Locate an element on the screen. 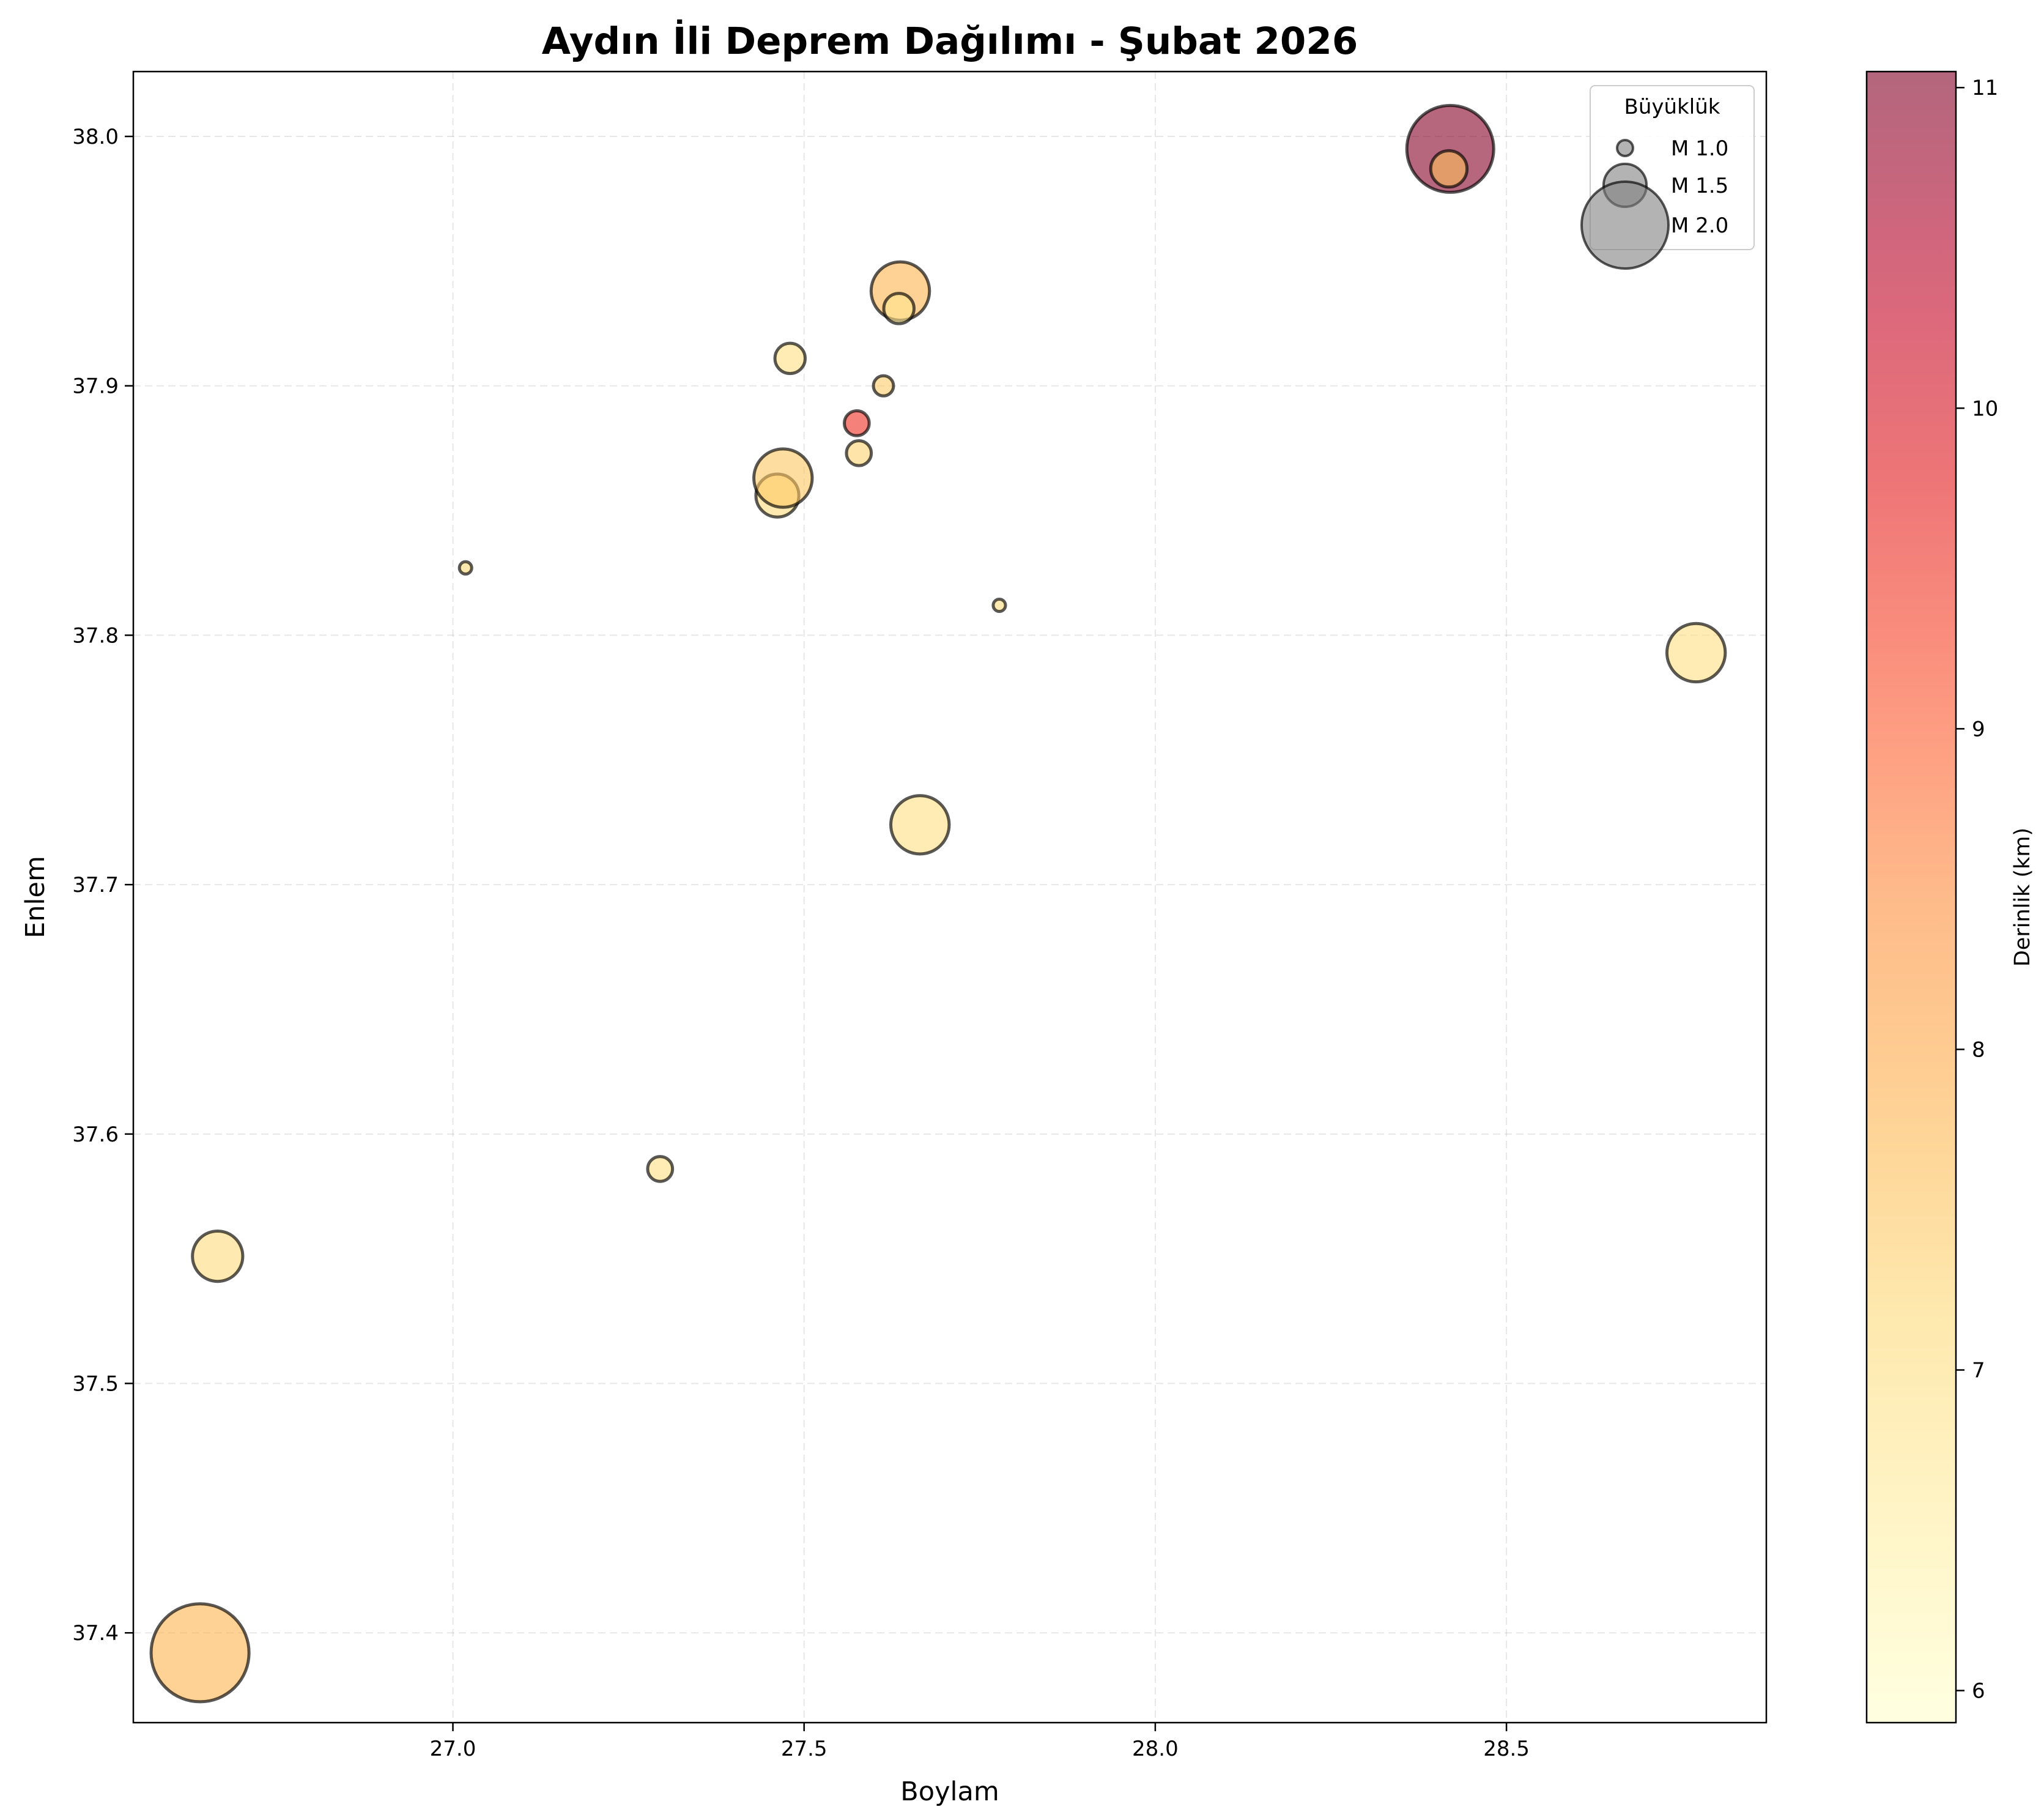 The image size is (2044, 1815). y-tick-label: 37.4 is located at coordinates (95, 1633).